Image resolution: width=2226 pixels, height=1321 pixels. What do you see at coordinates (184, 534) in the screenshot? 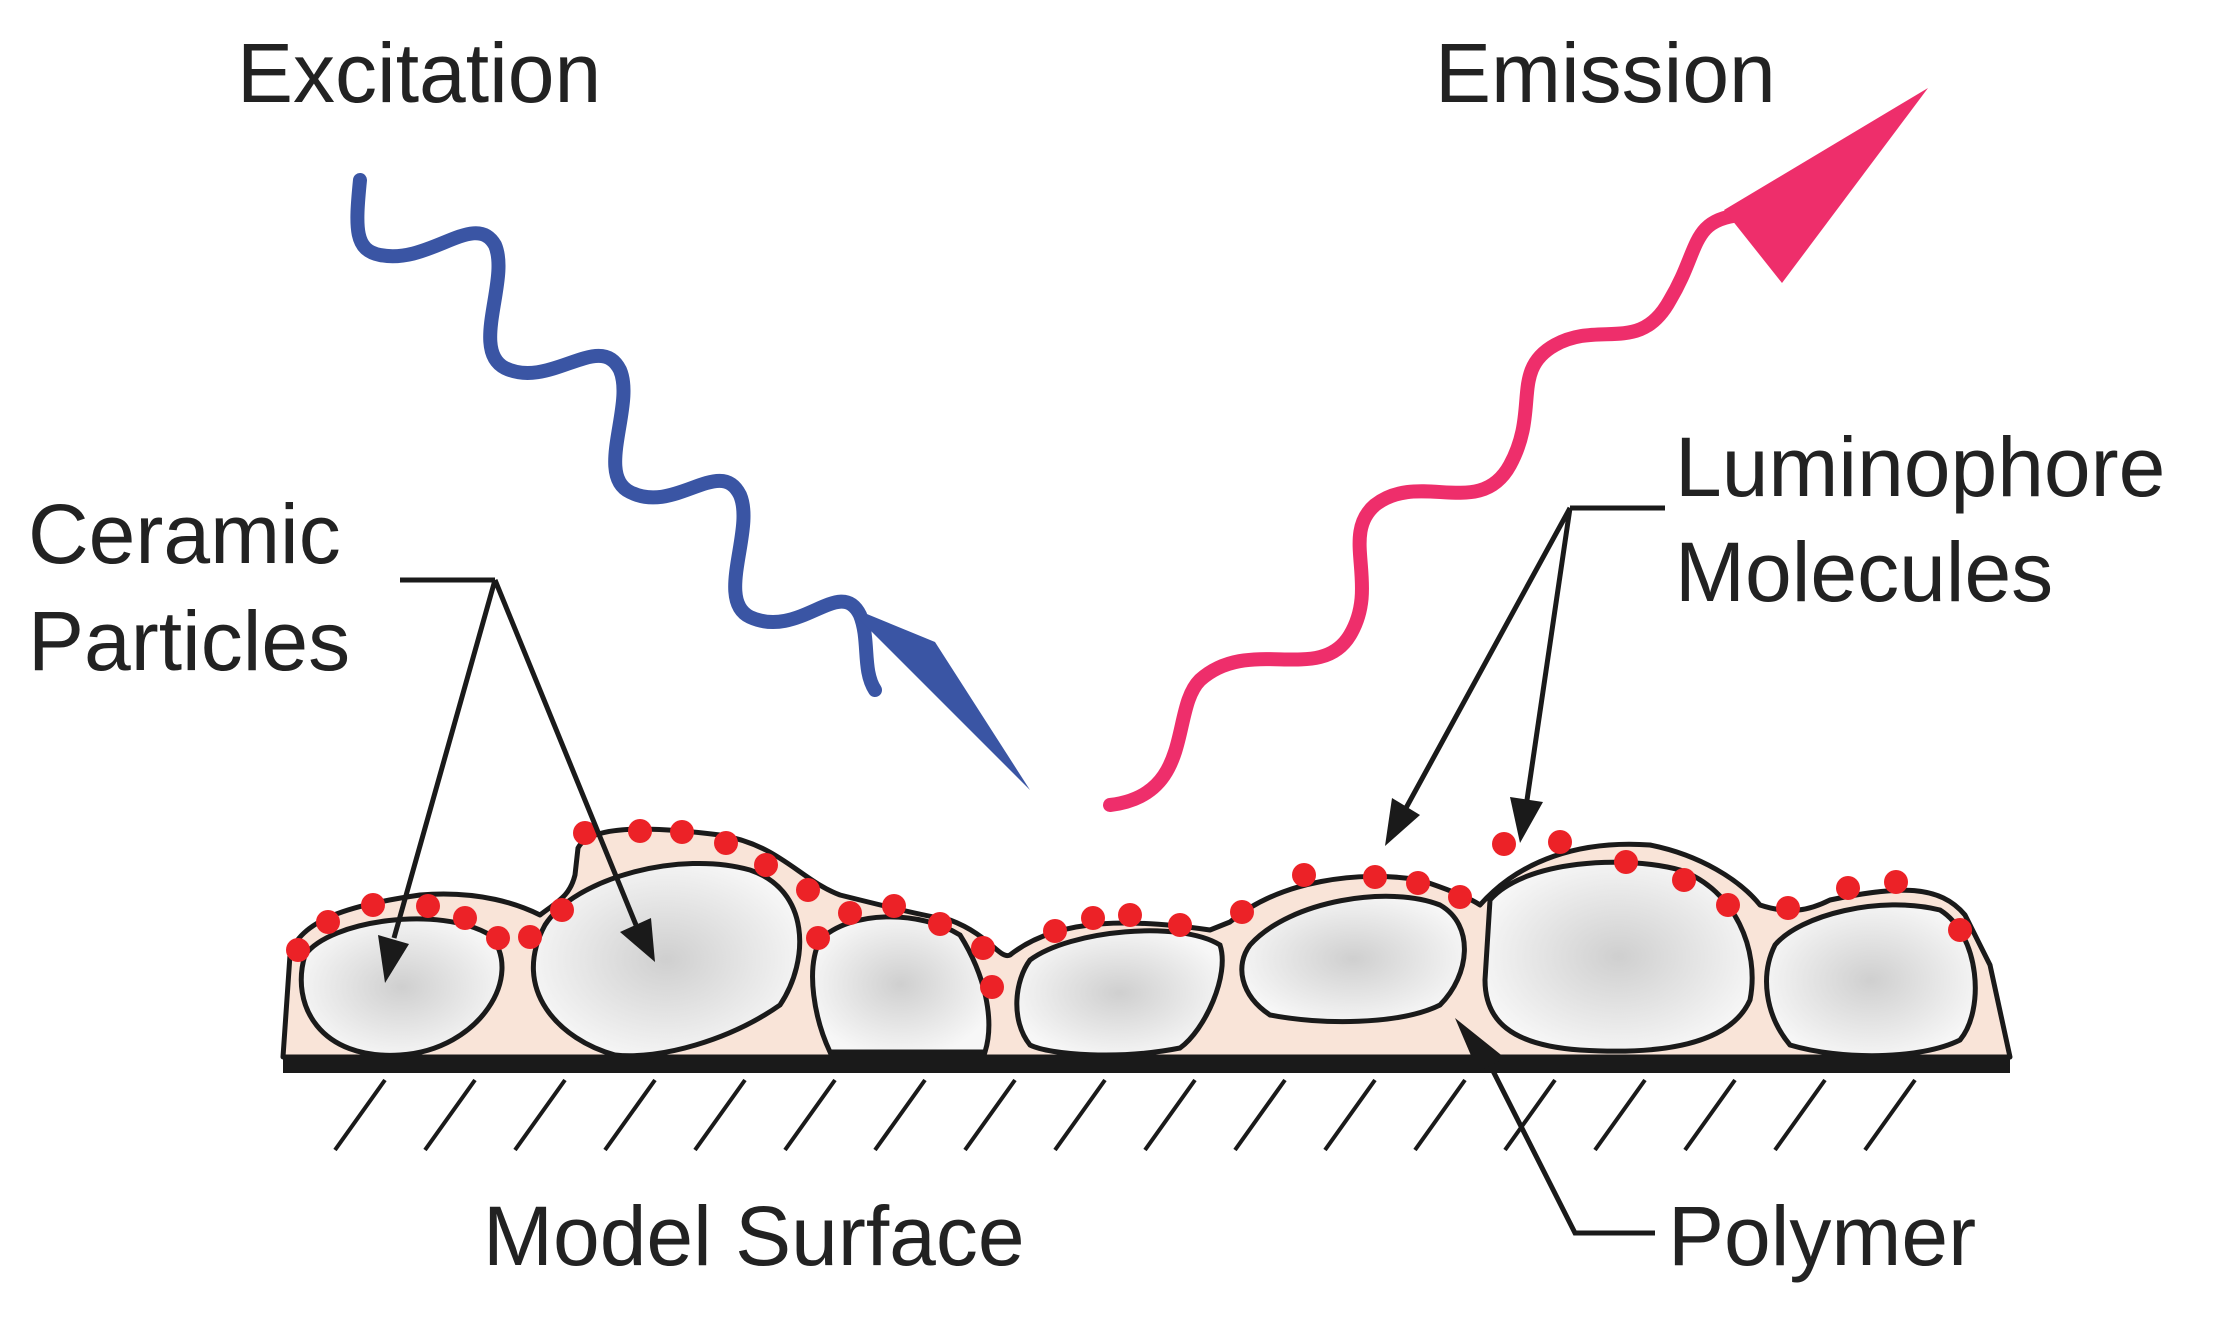
I see `ceramic-label-line1: Ceramic` at bounding box center [184, 534].